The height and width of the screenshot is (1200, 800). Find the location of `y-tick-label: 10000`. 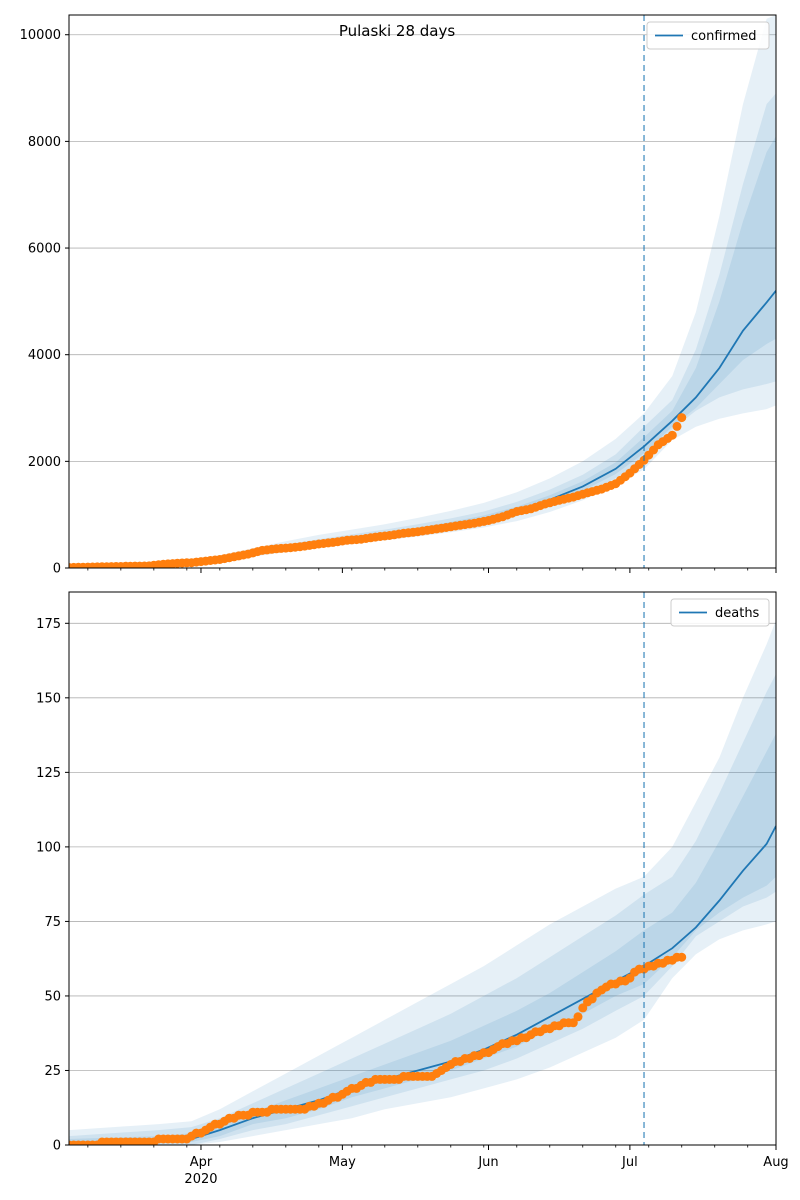

y-tick-label: 10000 is located at coordinates (40, 35).